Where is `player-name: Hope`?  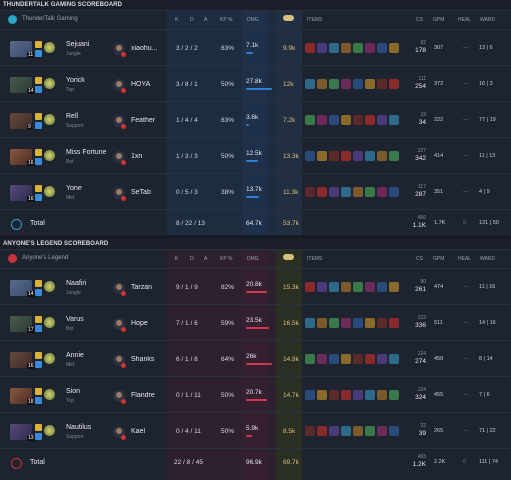 player-name: Hope is located at coordinates (139, 323).